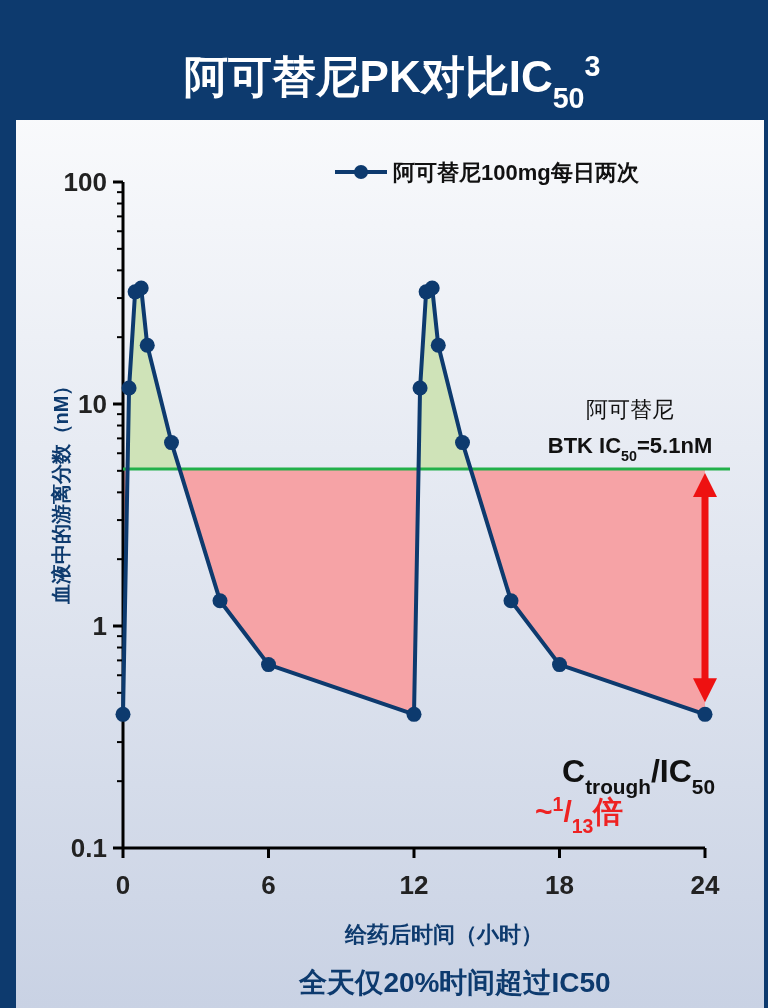 The height and width of the screenshot is (1008, 768). I want to click on x-axis-title: 给药后时间（小时）, so click(443, 934).